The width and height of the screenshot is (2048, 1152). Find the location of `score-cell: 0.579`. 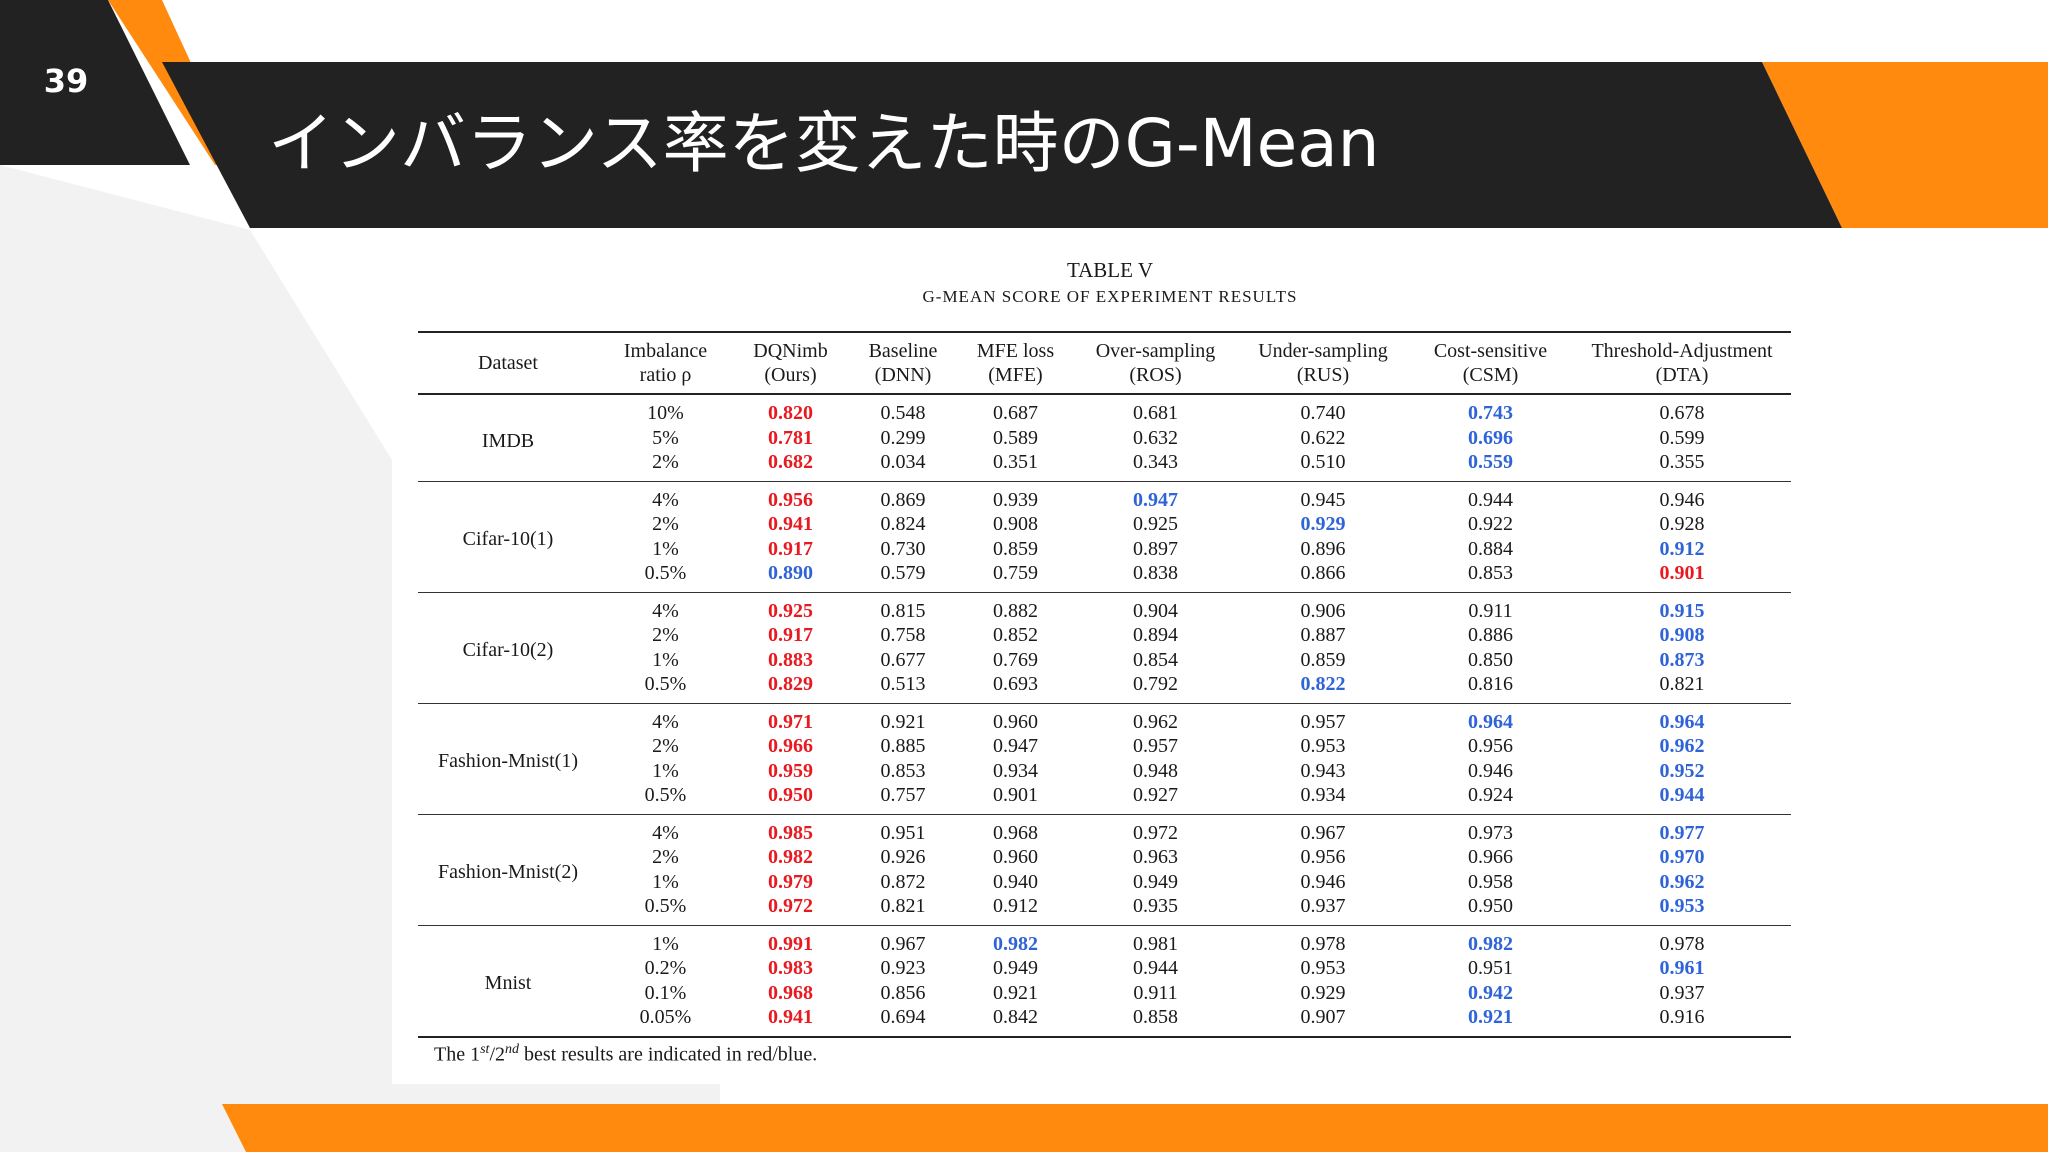

score-cell: 0.579 is located at coordinates (903, 573).